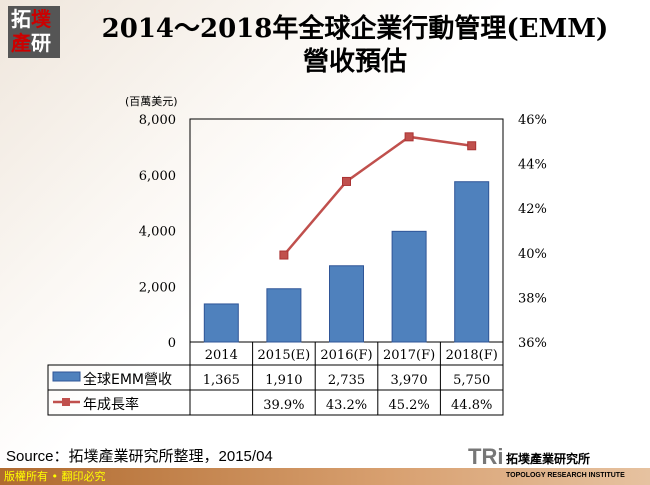  Describe the element at coordinates (532, 120) in the screenshot. I see `right-tick-label: 46%` at that location.